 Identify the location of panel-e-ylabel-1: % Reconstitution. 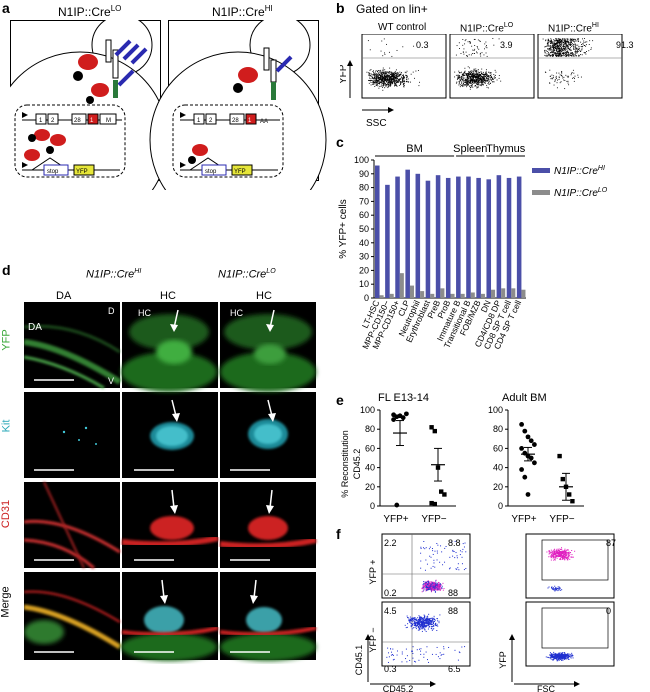
(345, 464).